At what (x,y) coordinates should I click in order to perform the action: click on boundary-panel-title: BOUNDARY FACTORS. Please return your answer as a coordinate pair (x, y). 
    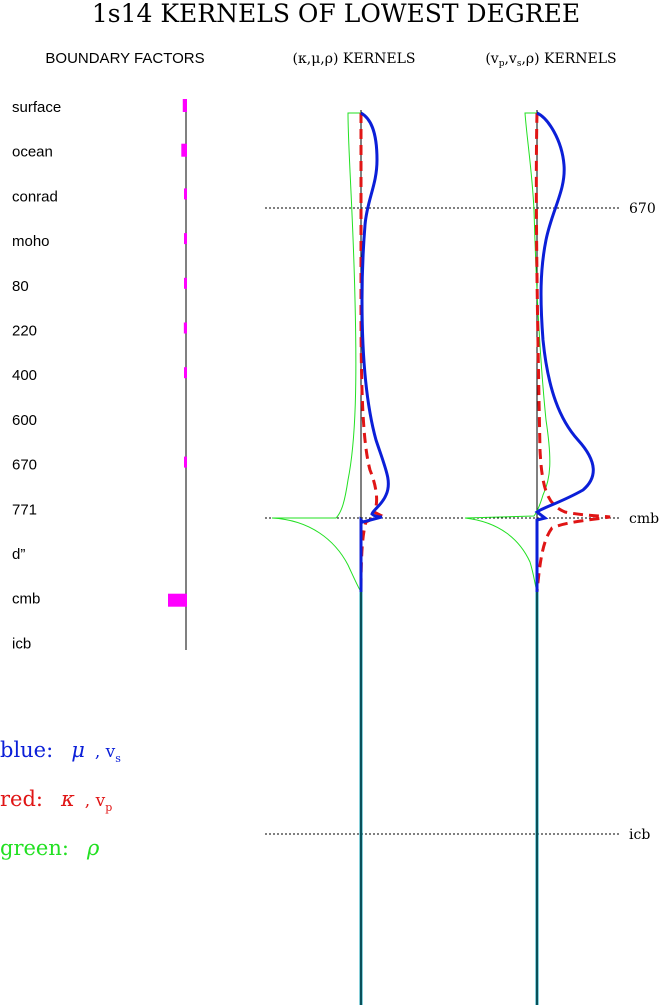
    Looking at the image, I should click on (124, 58).